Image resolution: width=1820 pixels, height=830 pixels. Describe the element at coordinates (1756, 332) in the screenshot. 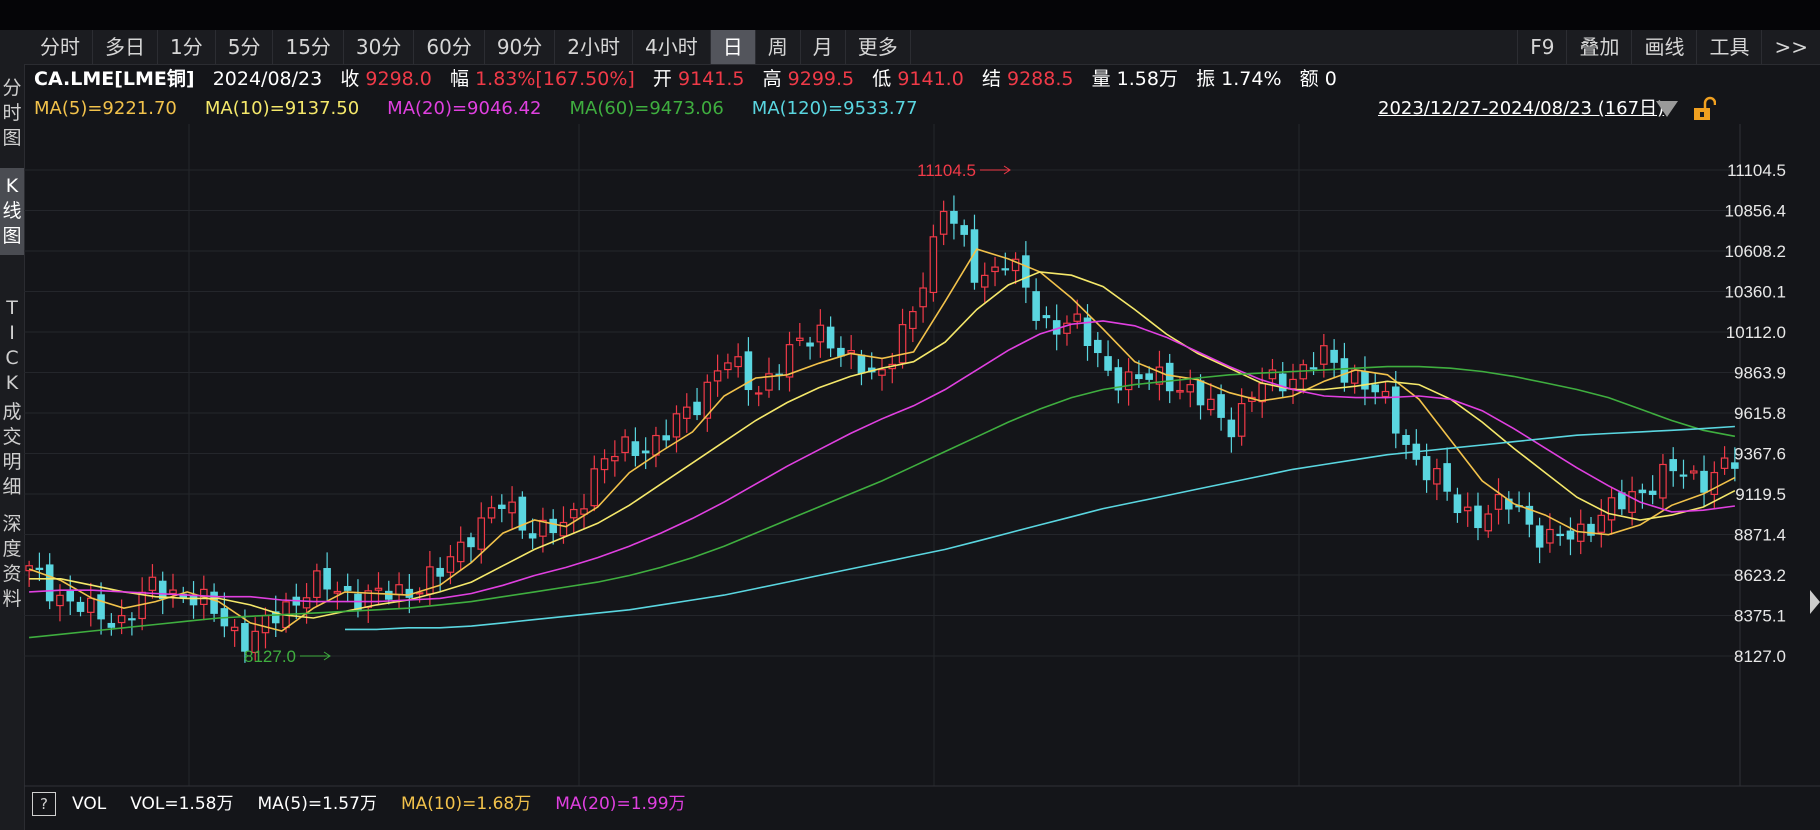

I see `y-tick-label: 10112.0` at that location.